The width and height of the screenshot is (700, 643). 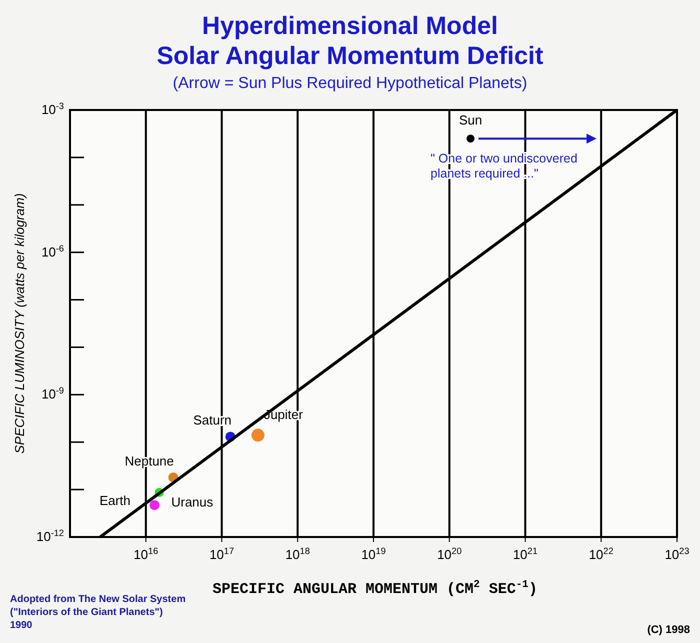 What do you see at coordinates (50, 536) in the screenshot?
I see `y-tick-label: 10$^{-12}$` at bounding box center [50, 536].